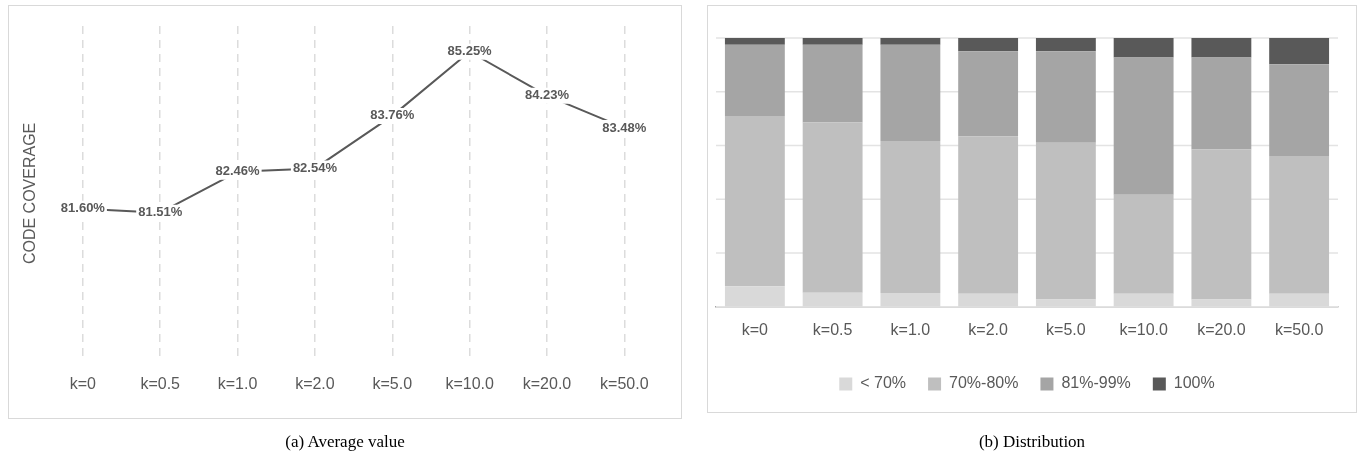 This screenshot has width=1363, height=463. I want to click on data-label: 83.76%, so click(392, 115).